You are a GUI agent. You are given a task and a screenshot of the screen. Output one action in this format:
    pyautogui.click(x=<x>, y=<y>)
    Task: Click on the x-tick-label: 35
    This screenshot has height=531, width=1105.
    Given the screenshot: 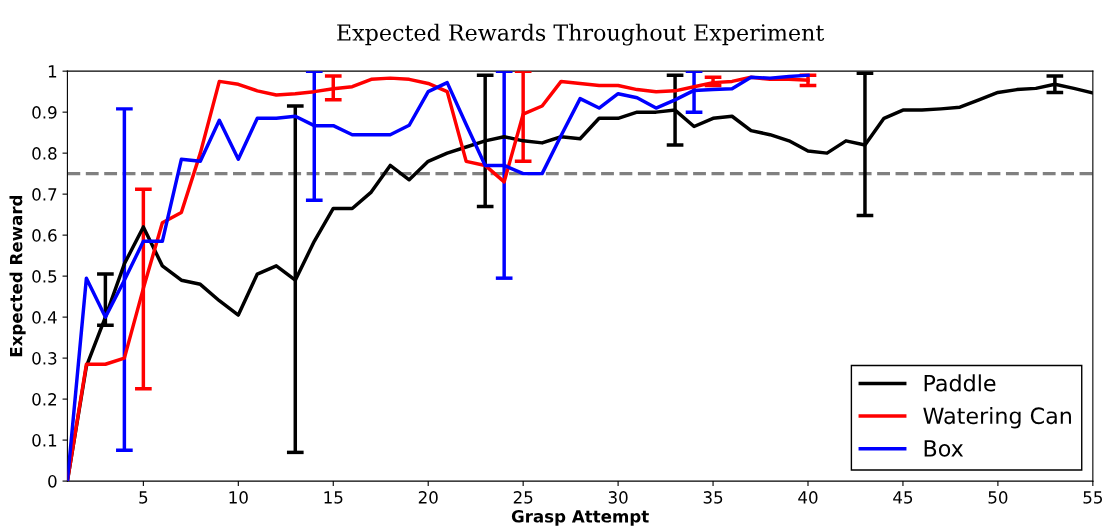 What is the action you would take?
    pyautogui.click(x=713, y=497)
    